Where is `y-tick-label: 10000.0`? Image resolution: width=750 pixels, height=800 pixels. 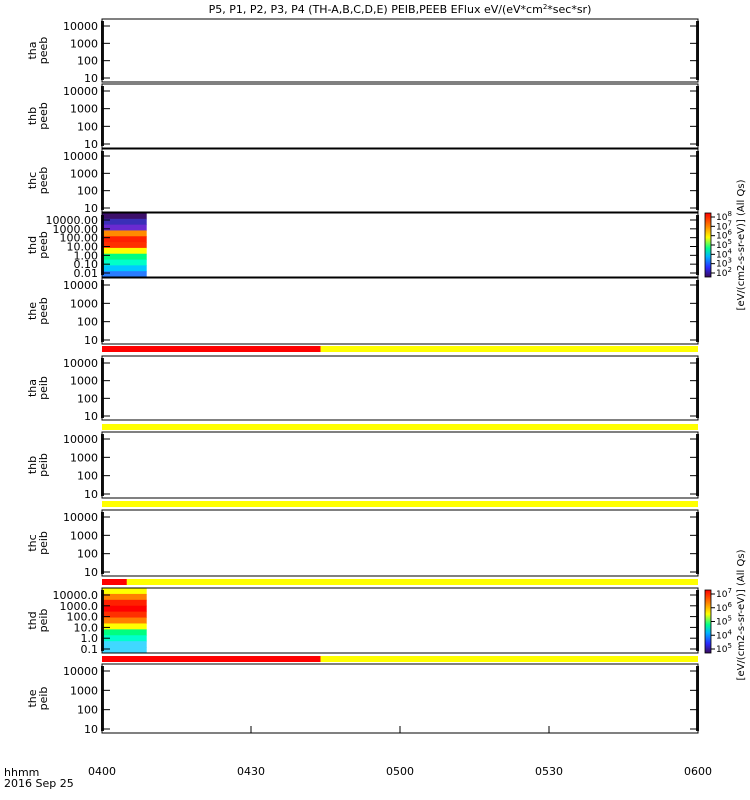
y-tick-label: 10000.0 is located at coordinates (76, 595).